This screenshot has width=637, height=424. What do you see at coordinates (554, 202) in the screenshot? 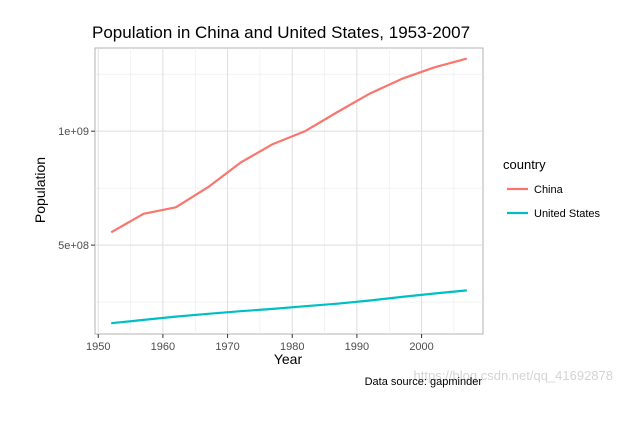
I see `legend-items: China United States` at bounding box center [554, 202].